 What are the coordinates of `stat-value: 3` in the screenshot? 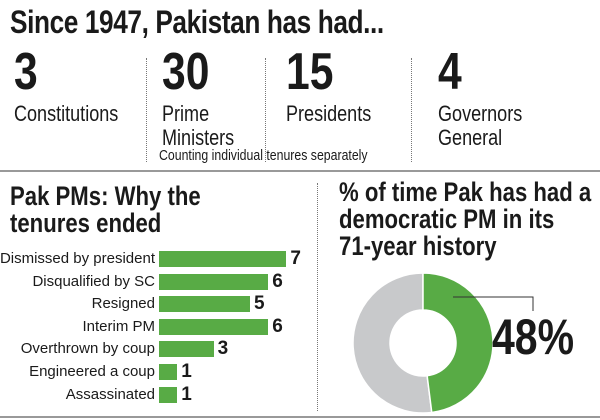 It's located at (26, 72).